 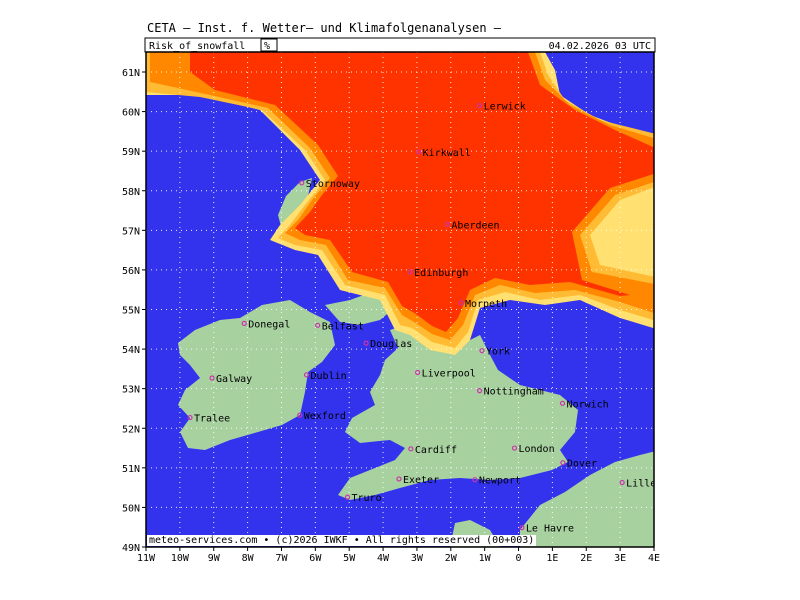 I want to click on city-label: Belfast, so click(x=343, y=326).